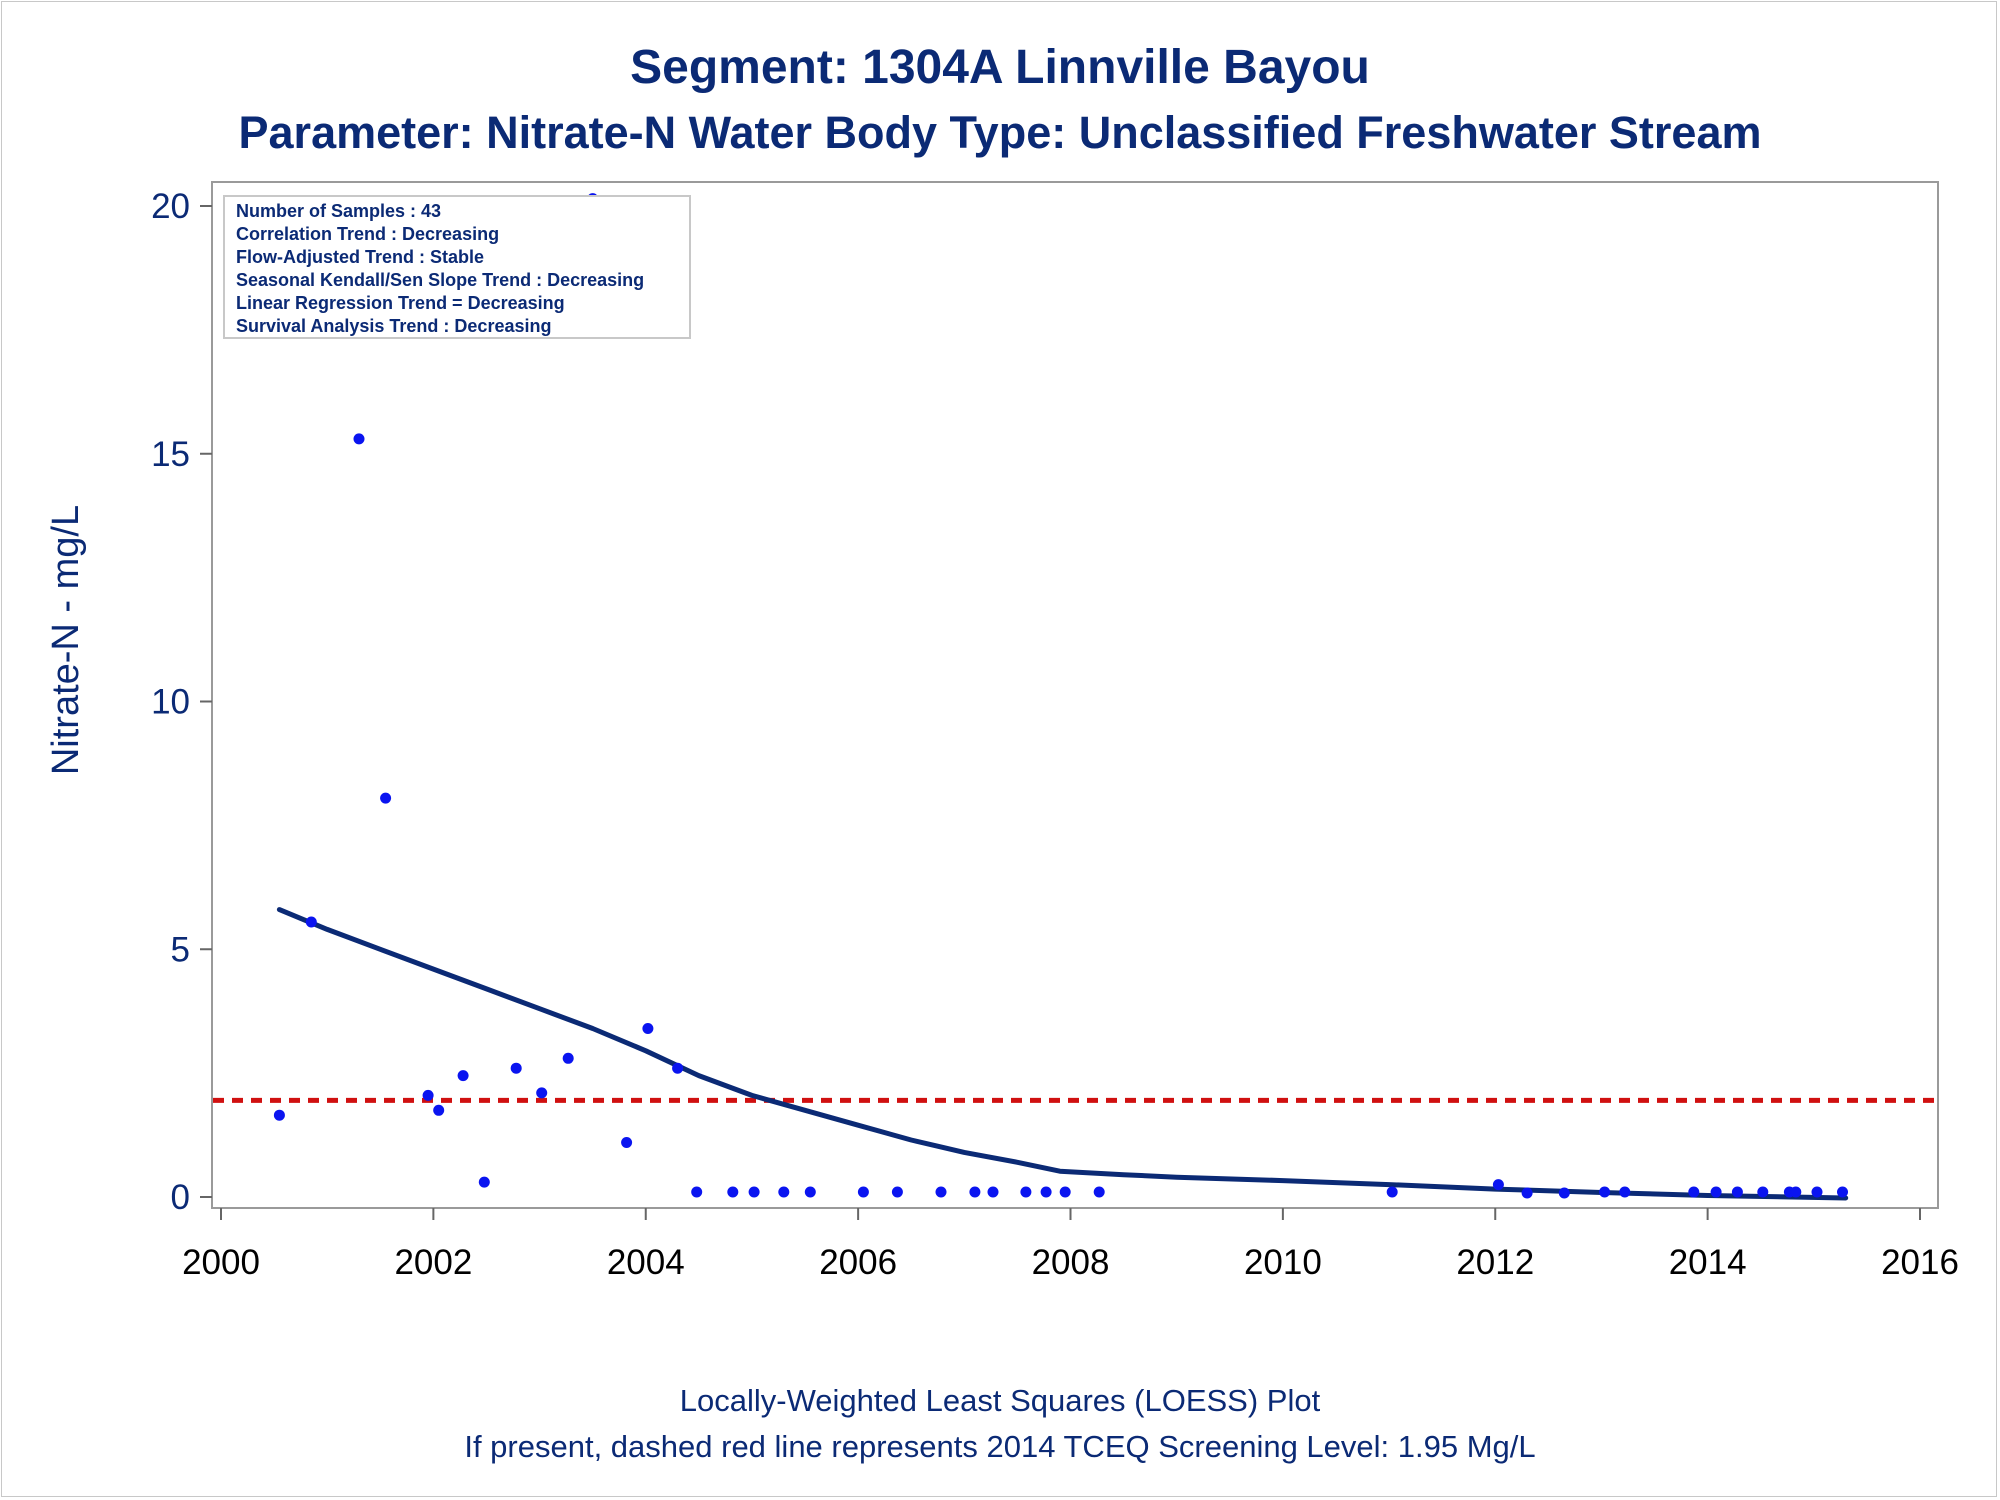  I want to click on chart-title: Segment: 1304A Linnville Bayou, so click(1000, 67).